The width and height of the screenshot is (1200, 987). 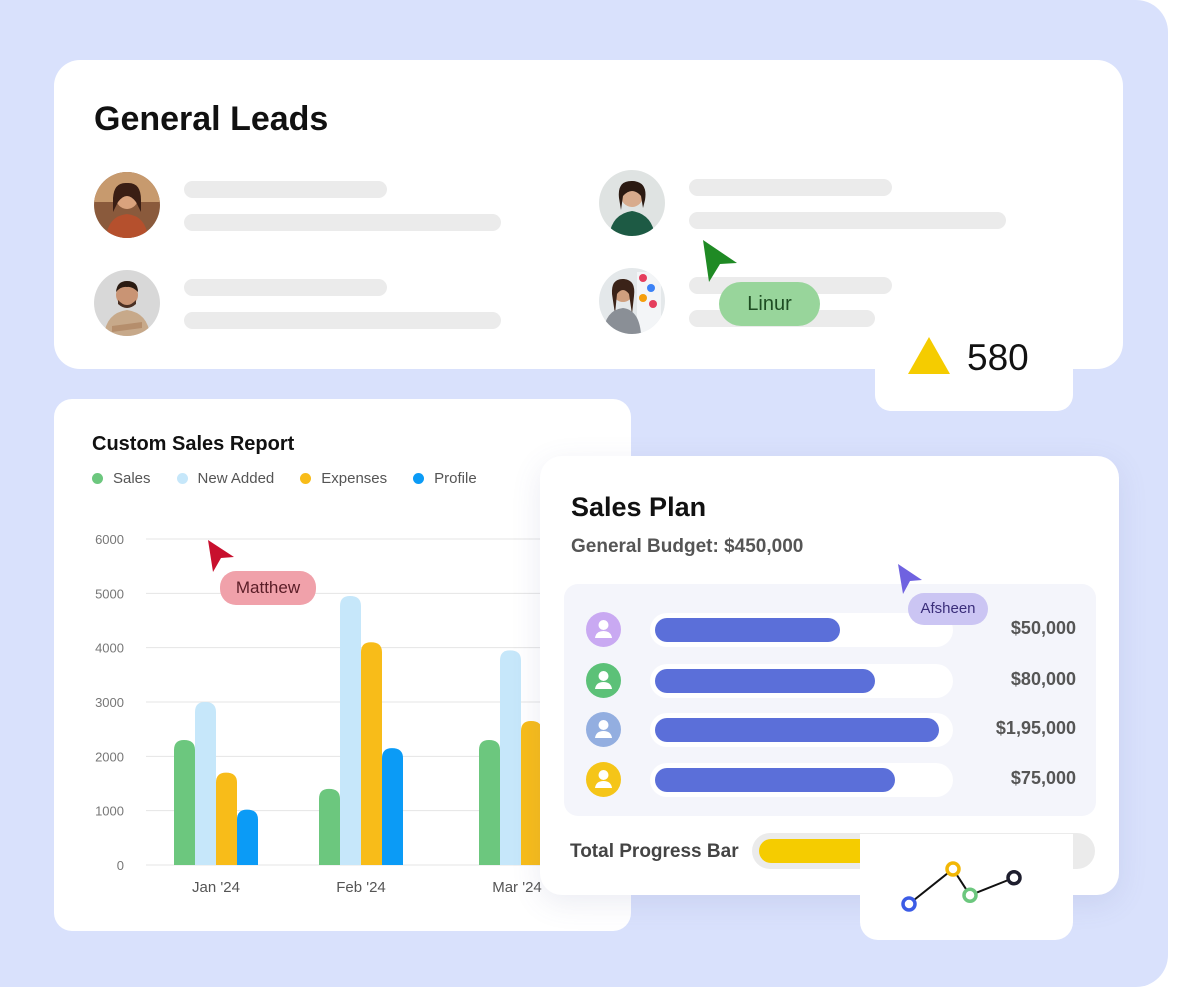 I want to click on legend-label: Profile, so click(x=455, y=478).